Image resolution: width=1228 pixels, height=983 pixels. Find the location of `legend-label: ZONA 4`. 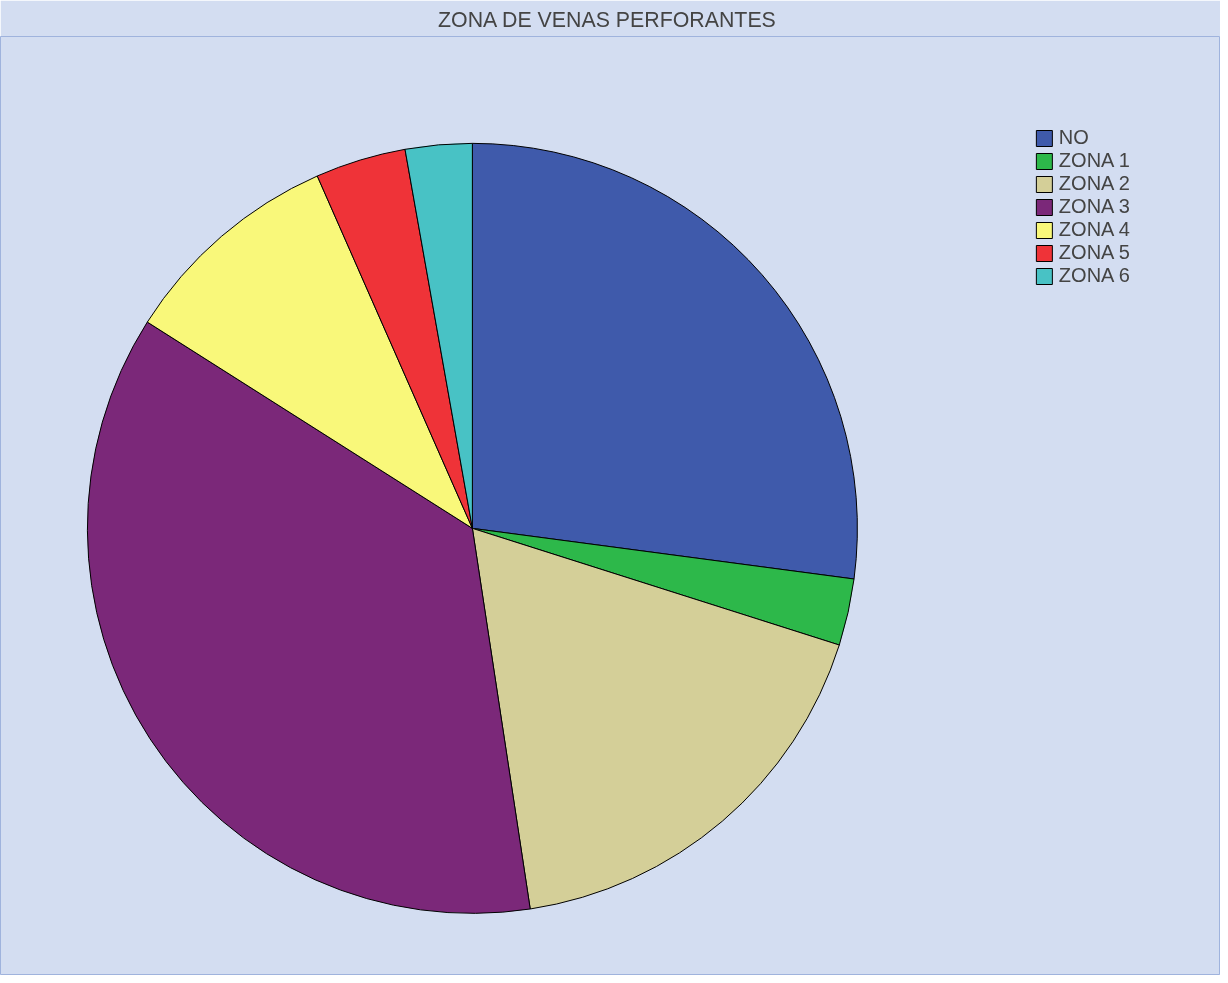

legend-label: ZONA 4 is located at coordinates (1094, 229).